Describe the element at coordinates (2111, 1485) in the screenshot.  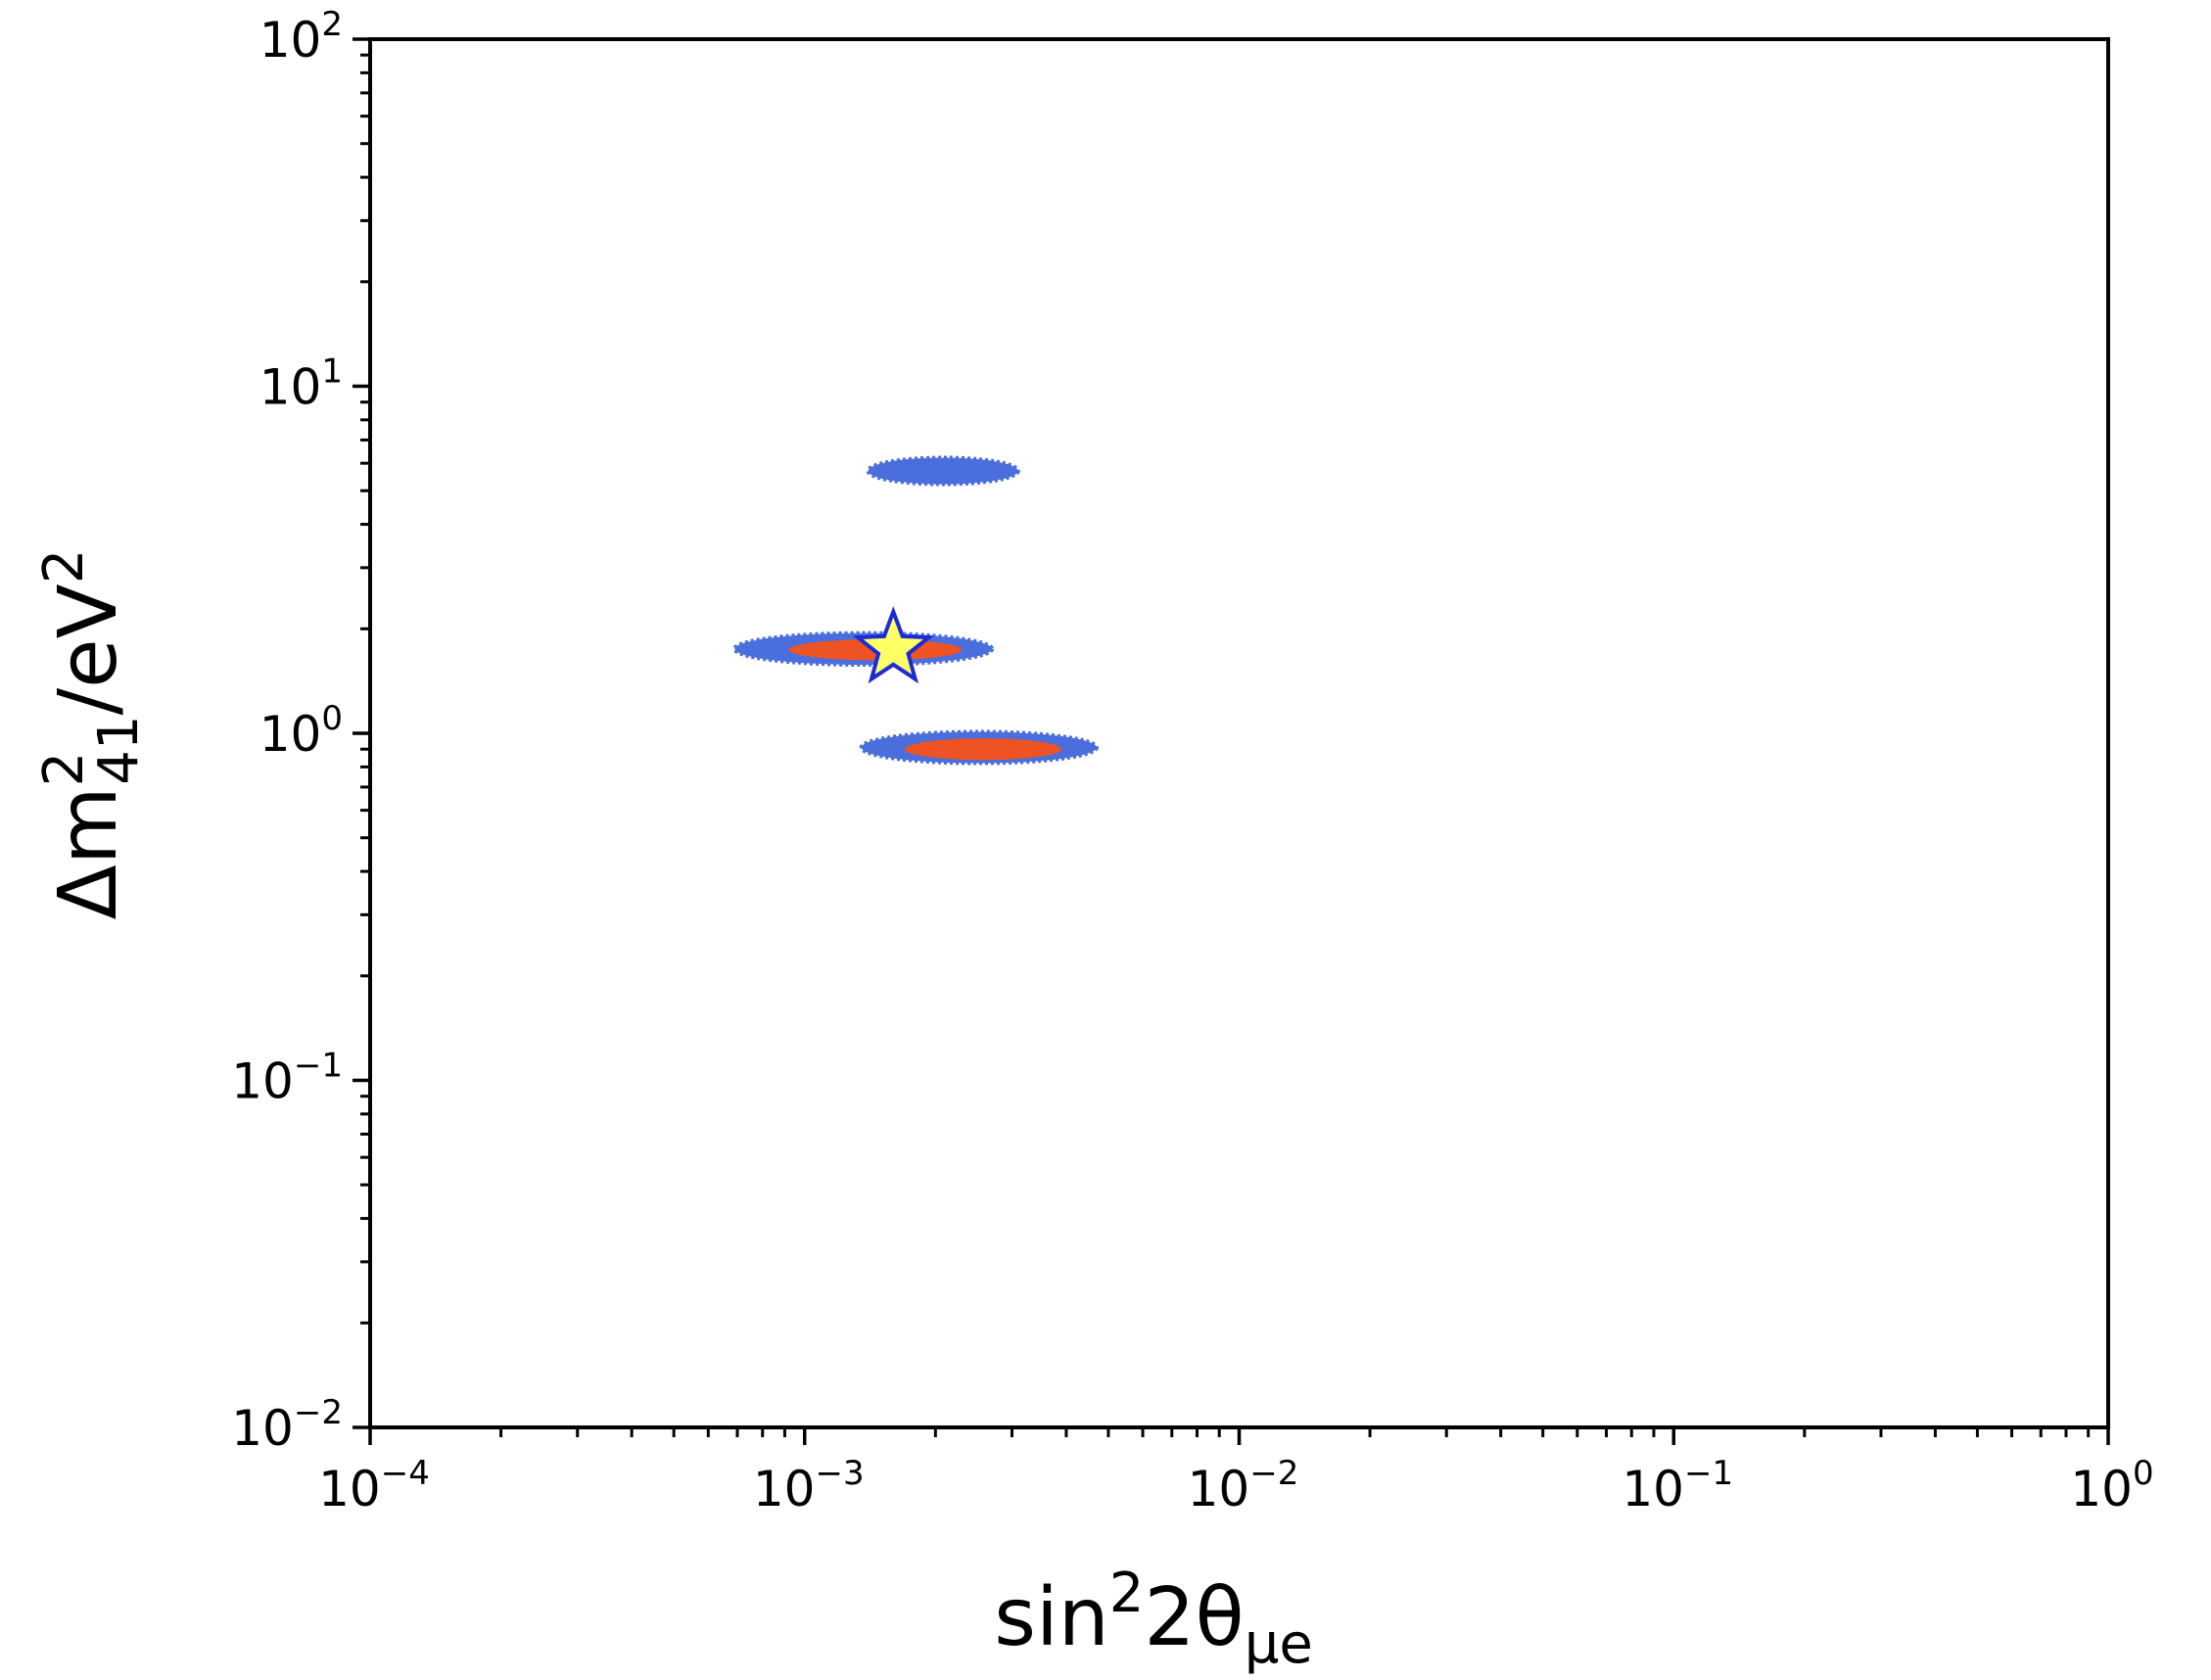
I see `x-tick-label: 10⁰` at that location.